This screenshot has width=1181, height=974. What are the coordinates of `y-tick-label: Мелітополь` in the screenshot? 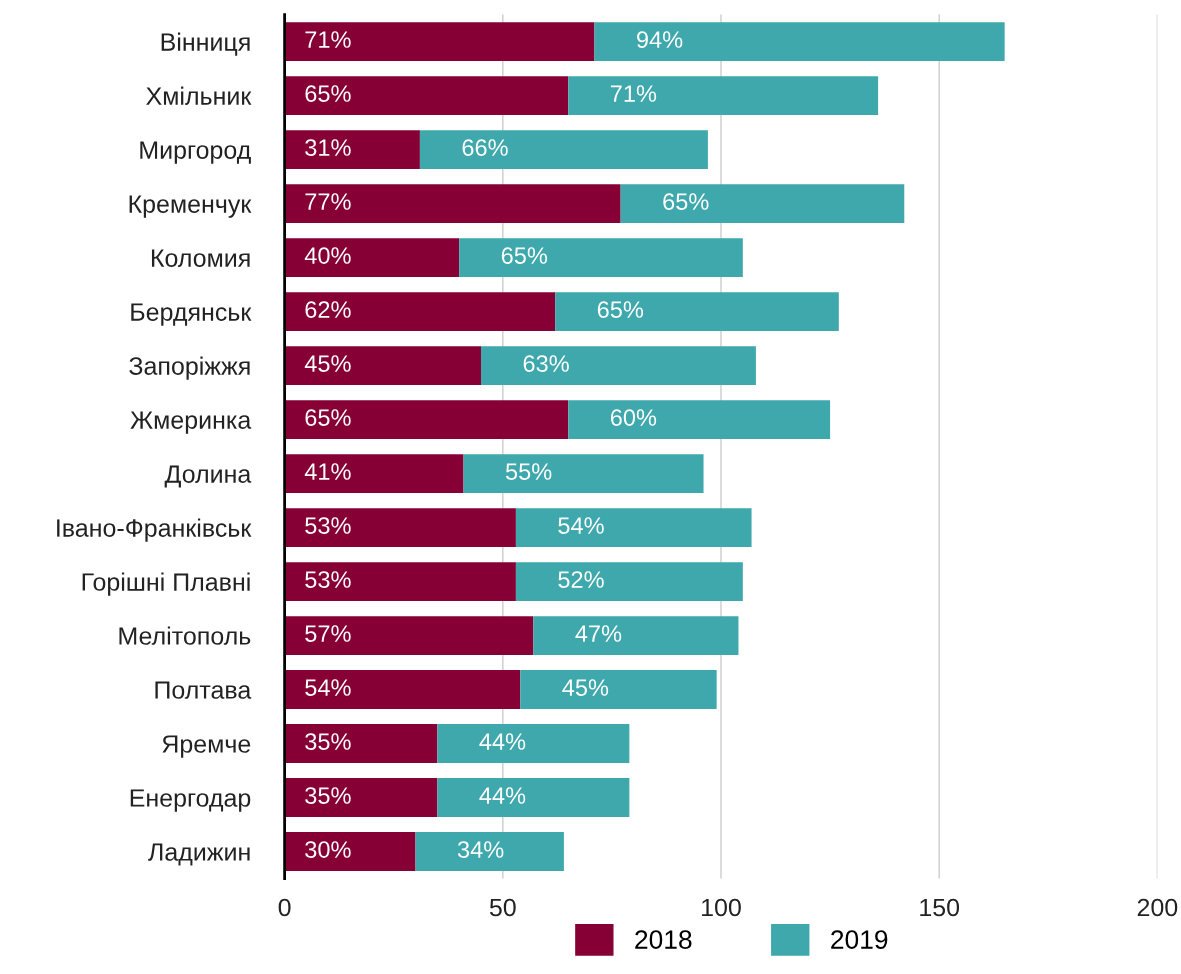 It's located at (185, 635).